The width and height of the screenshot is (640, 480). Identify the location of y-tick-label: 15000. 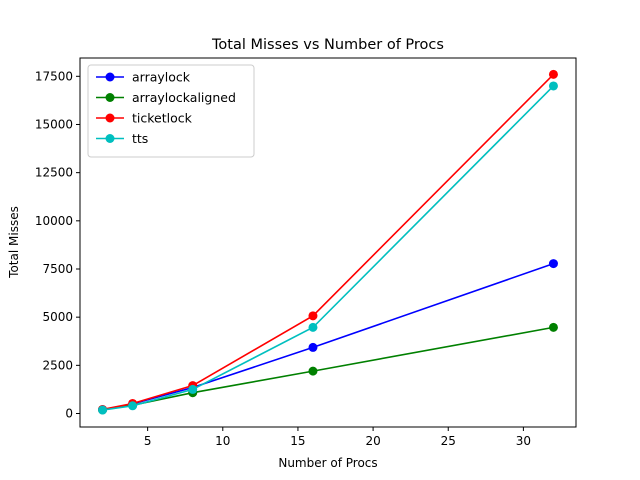
(54, 124).